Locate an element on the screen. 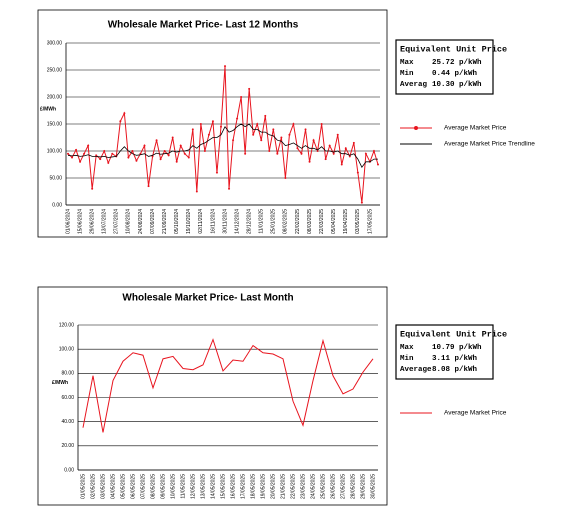  x-tick-label: 30/11/2024 is located at coordinates (225, 221).